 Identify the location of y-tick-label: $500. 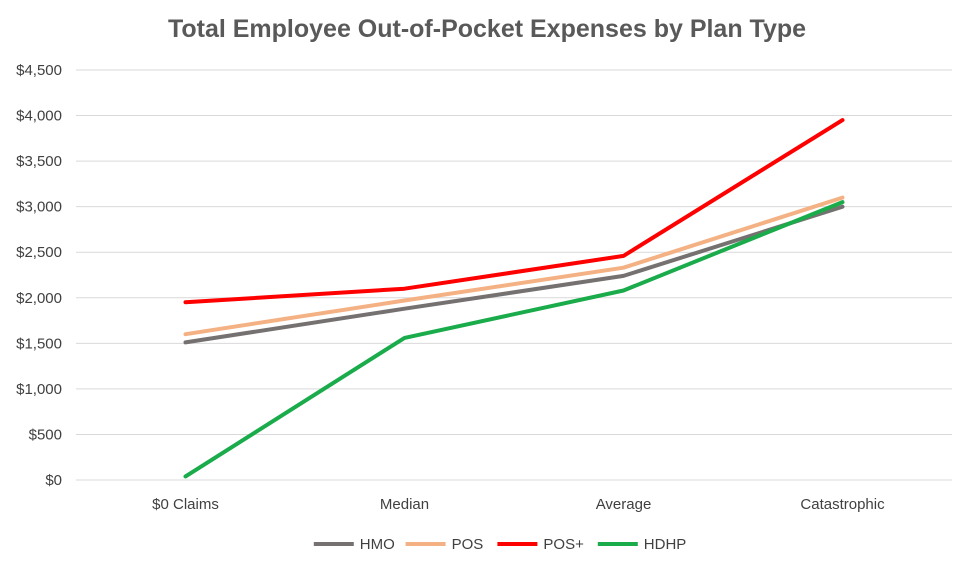
(45, 434).